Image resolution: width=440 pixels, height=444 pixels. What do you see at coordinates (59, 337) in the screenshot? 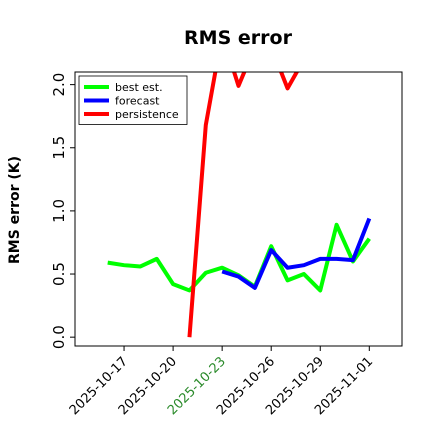
I see `y-tick-label: 0.0` at bounding box center [59, 337].